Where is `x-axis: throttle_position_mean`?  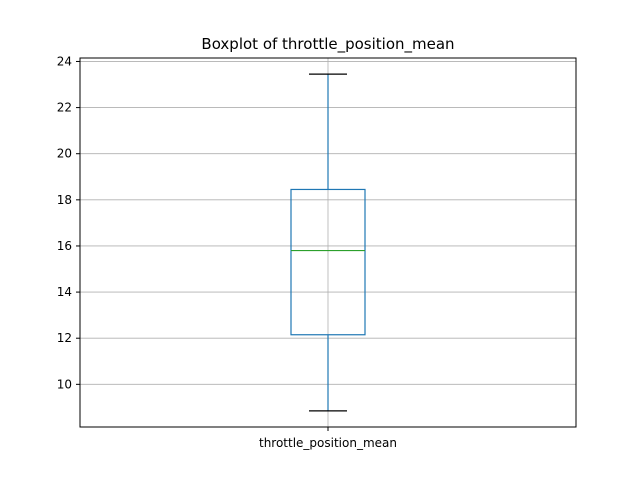 x-axis: throttle_position_mean is located at coordinates (328, 438).